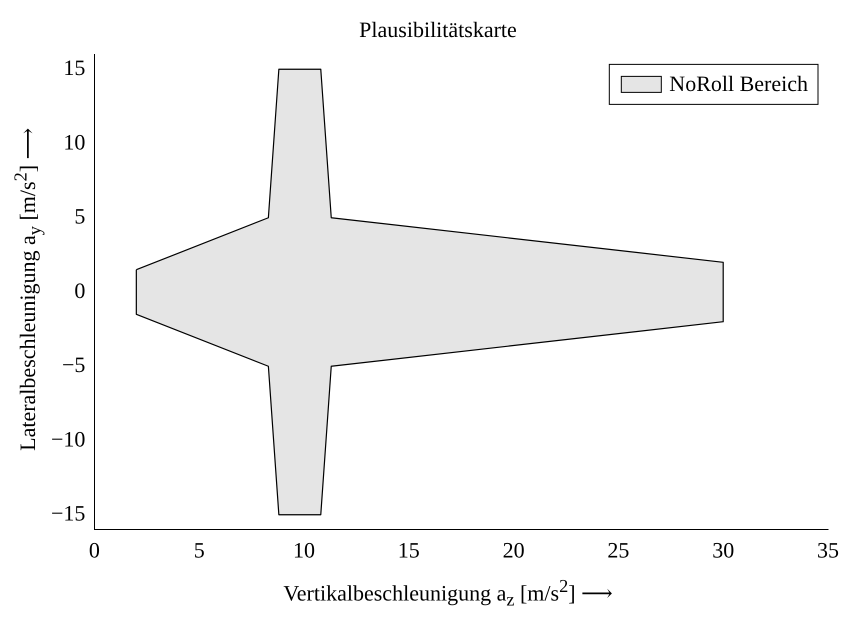 This screenshot has height=625, width=859. Describe the element at coordinates (80, 290) in the screenshot. I see `y-tick-label: 0` at that location.